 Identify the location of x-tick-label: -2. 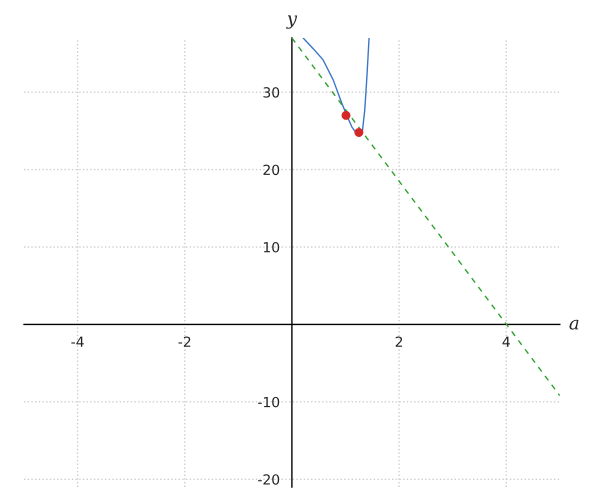
(184, 341).